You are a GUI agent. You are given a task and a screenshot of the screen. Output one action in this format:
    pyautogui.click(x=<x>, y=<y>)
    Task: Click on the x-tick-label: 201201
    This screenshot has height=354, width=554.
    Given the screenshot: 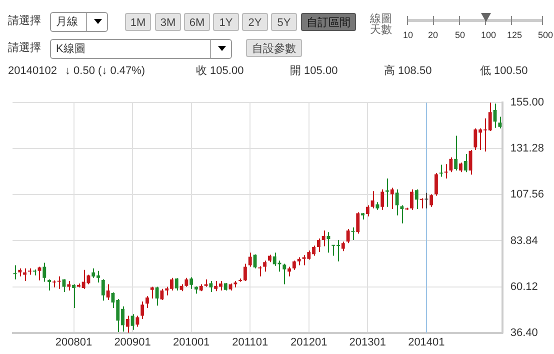 What is the action you would take?
    pyautogui.click(x=309, y=342)
    